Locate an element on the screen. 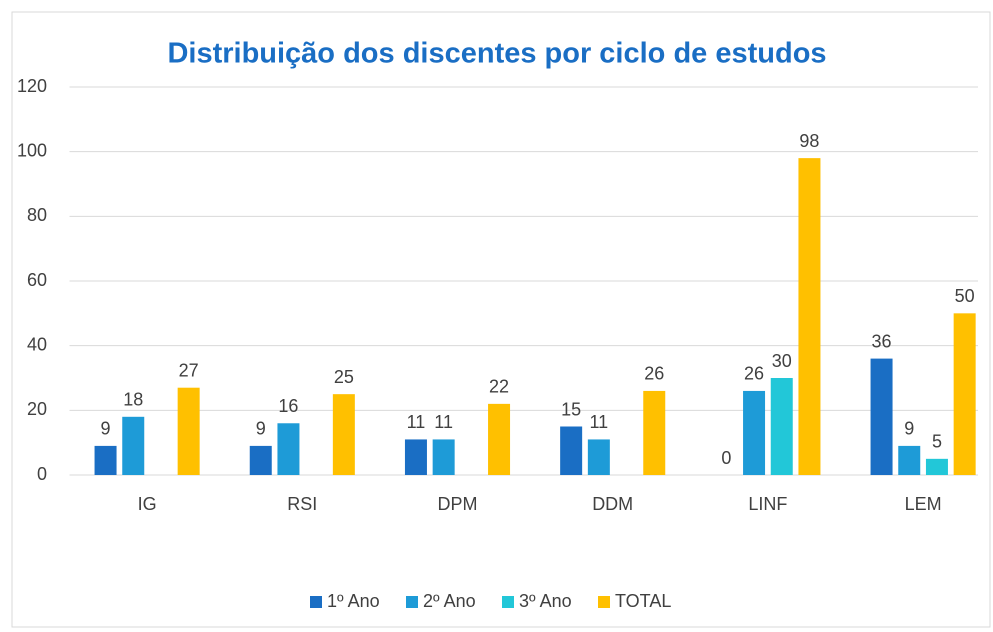 This screenshot has width=993, height=632. y-tick-label: 60 is located at coordinates (37, 280).